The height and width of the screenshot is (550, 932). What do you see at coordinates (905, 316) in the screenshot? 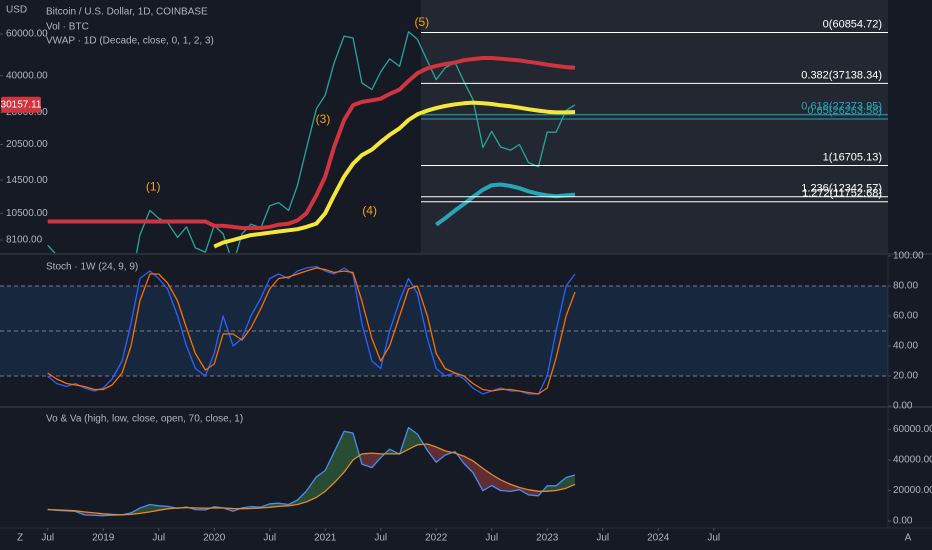
I see `y-tick-label: 60.00` at bounding box center [905, 316].